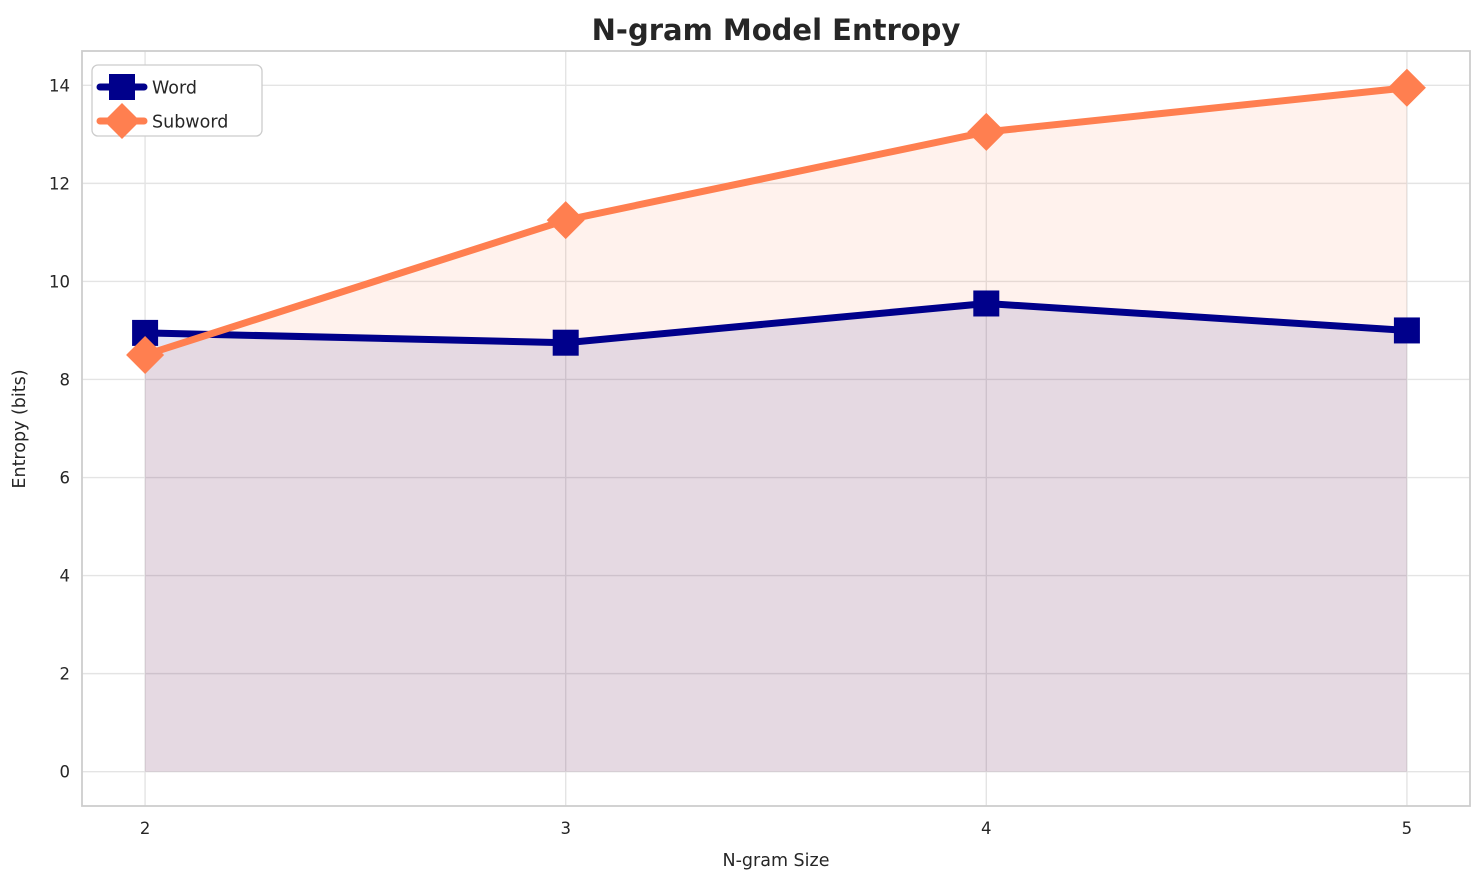 The image size is (1484, 885). Describe the element at coordinates (65, 674) in the screenshot. I see `y-tick-label-2: 2` at that location.